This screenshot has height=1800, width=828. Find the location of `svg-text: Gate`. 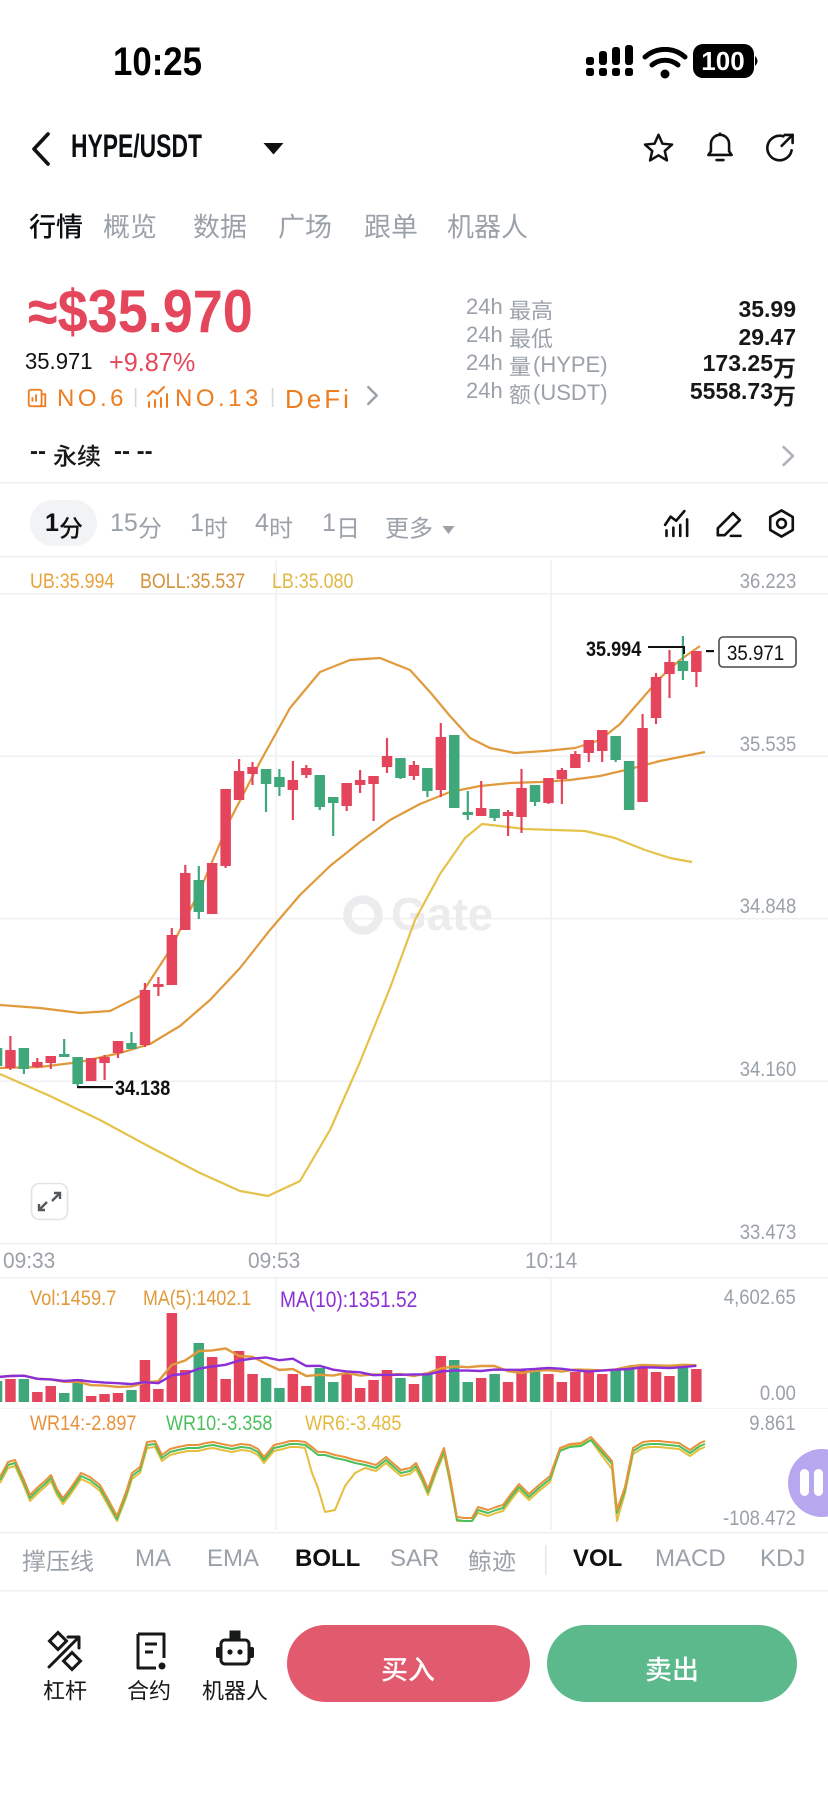

svg-text: Gate is located at coordinates (442, 914).